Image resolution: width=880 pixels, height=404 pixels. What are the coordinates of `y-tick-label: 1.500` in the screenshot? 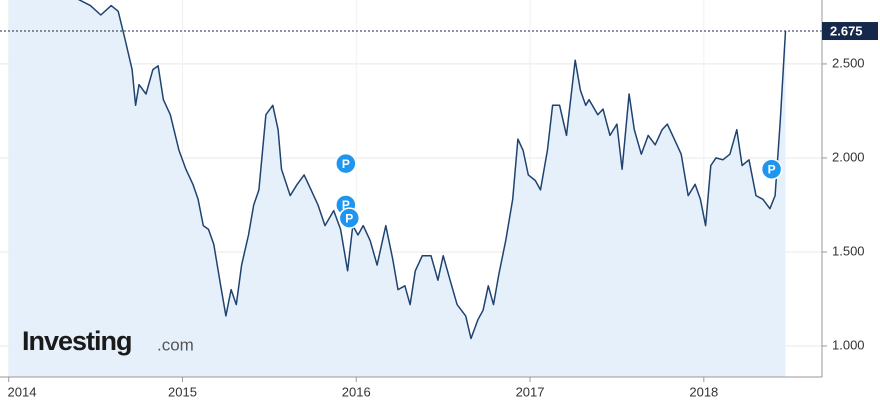 It's located at (848, 250).